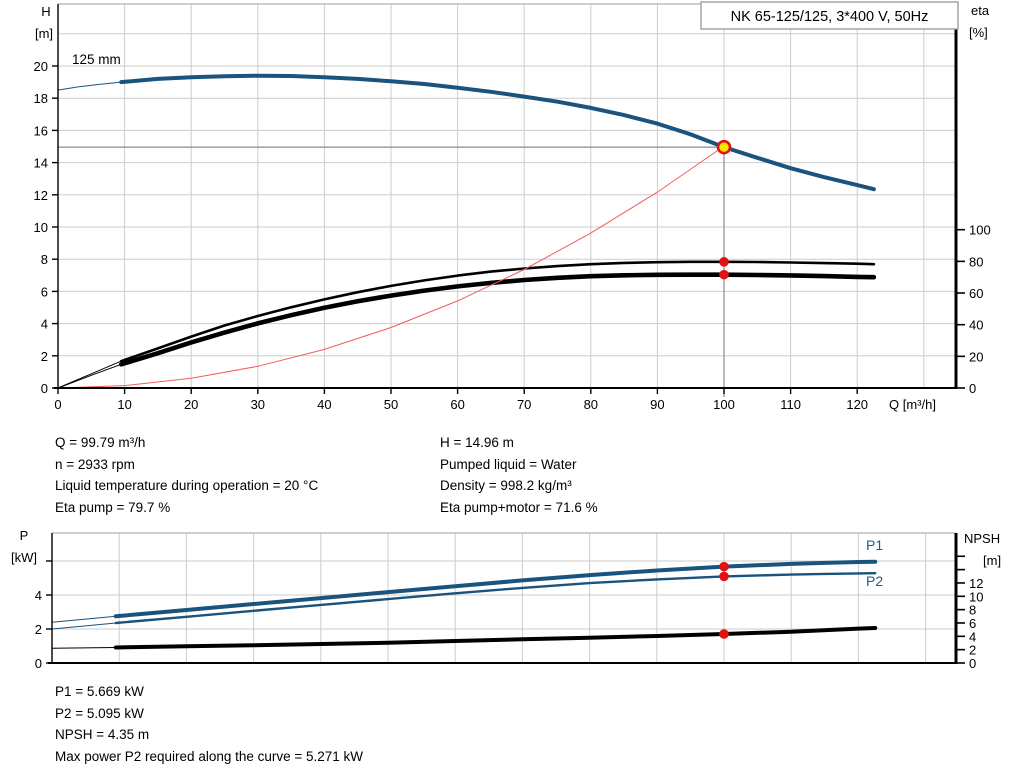 The width and height of the screenshot is (1024, 781). I want to click on axis-tick-label: 18, so click(41, 98).